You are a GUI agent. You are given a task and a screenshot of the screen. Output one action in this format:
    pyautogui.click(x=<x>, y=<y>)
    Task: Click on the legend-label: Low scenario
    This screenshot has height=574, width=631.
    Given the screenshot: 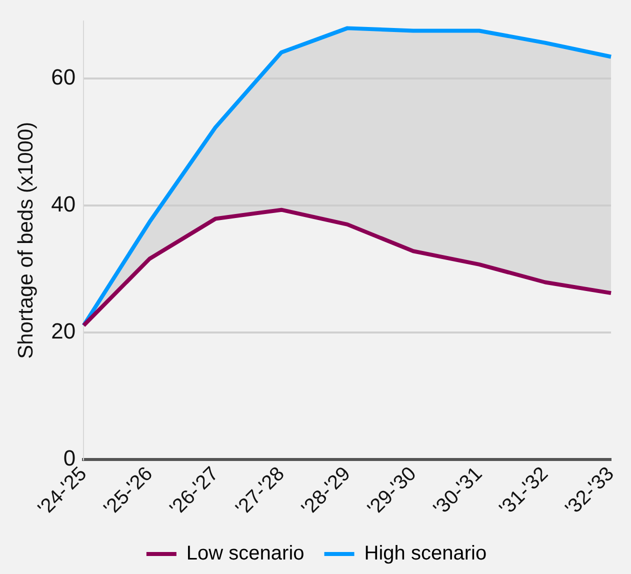 What is the action you would take?
    pyautogui.click(x=245, y=553)
    